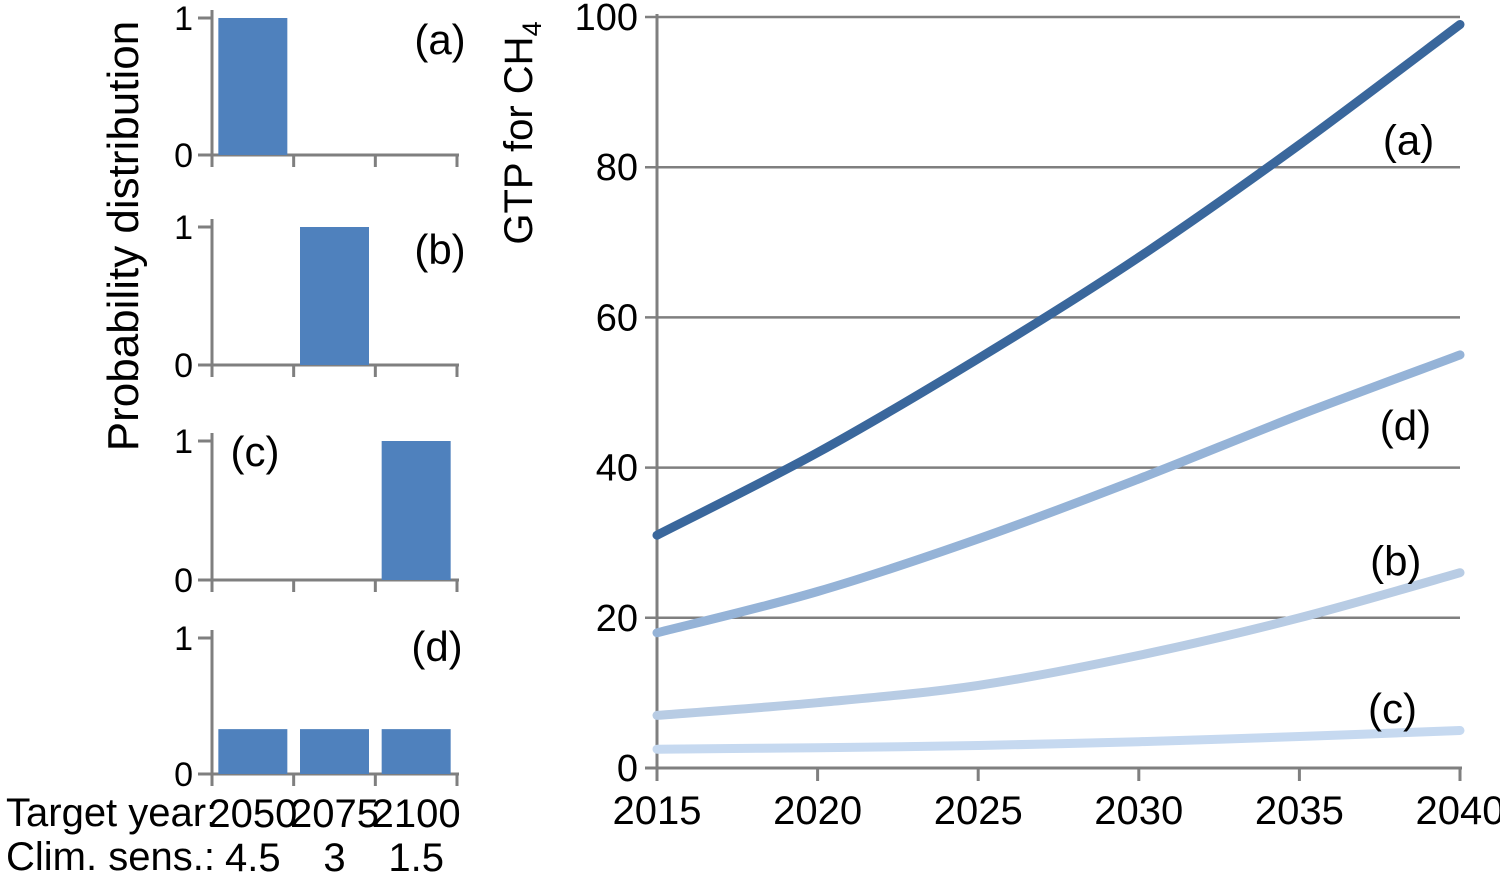 This screenshot has height=876, width=1500. Describe the element at coordinates (817, 811) in the screenshot. I see `main-x-tick-label: 2020` at that location.